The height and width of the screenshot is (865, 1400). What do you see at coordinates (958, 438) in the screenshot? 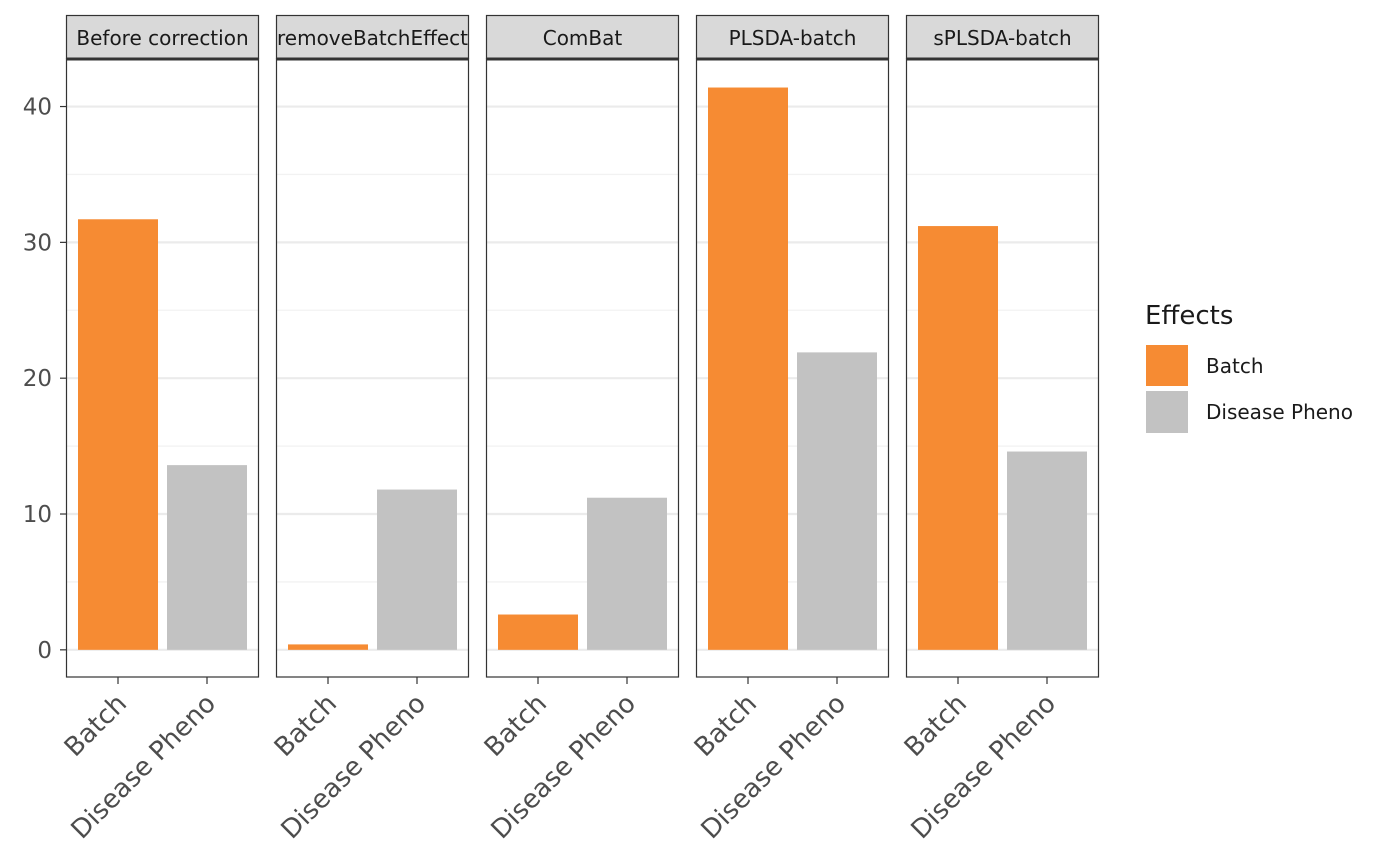
I see `bar-splsda-batch-batch` at bounding box center [958, 438].